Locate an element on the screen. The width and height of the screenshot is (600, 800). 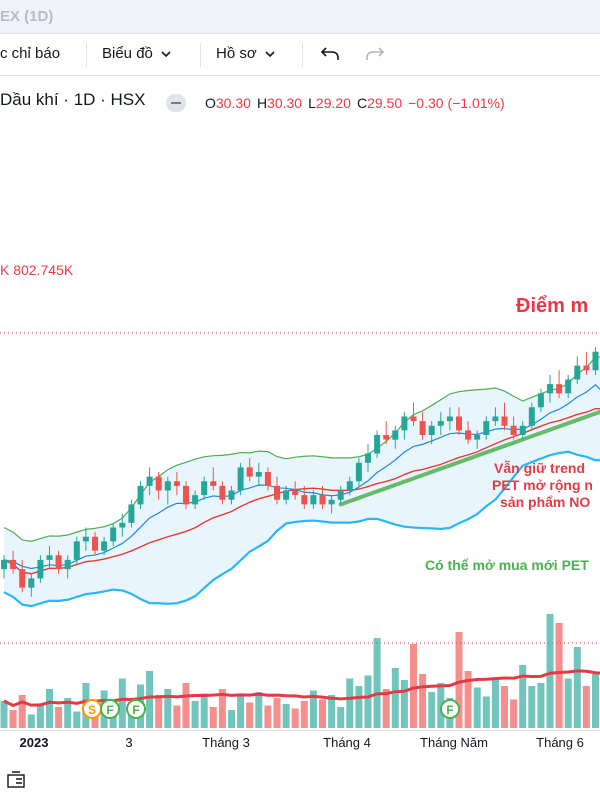
toolbar: c chỉ báo Biểu đồ Hồ sơ is located at coordinates (300, 55).